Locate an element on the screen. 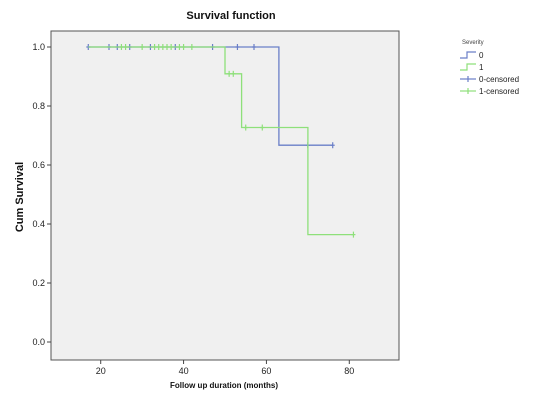  legend-item: 0-censored is located at coordinates (489, 79).